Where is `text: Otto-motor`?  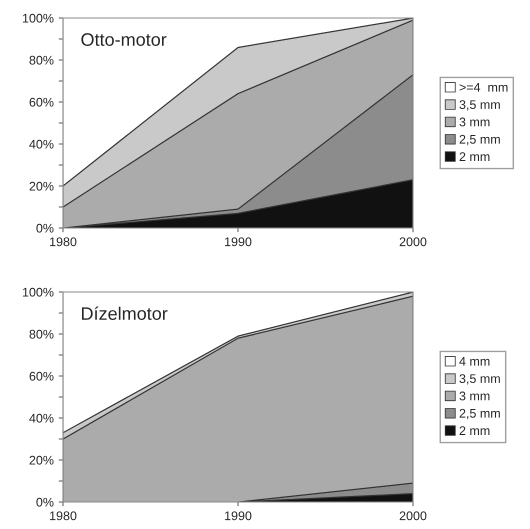
text: Otto-motor is located at coordinates (123, 39).